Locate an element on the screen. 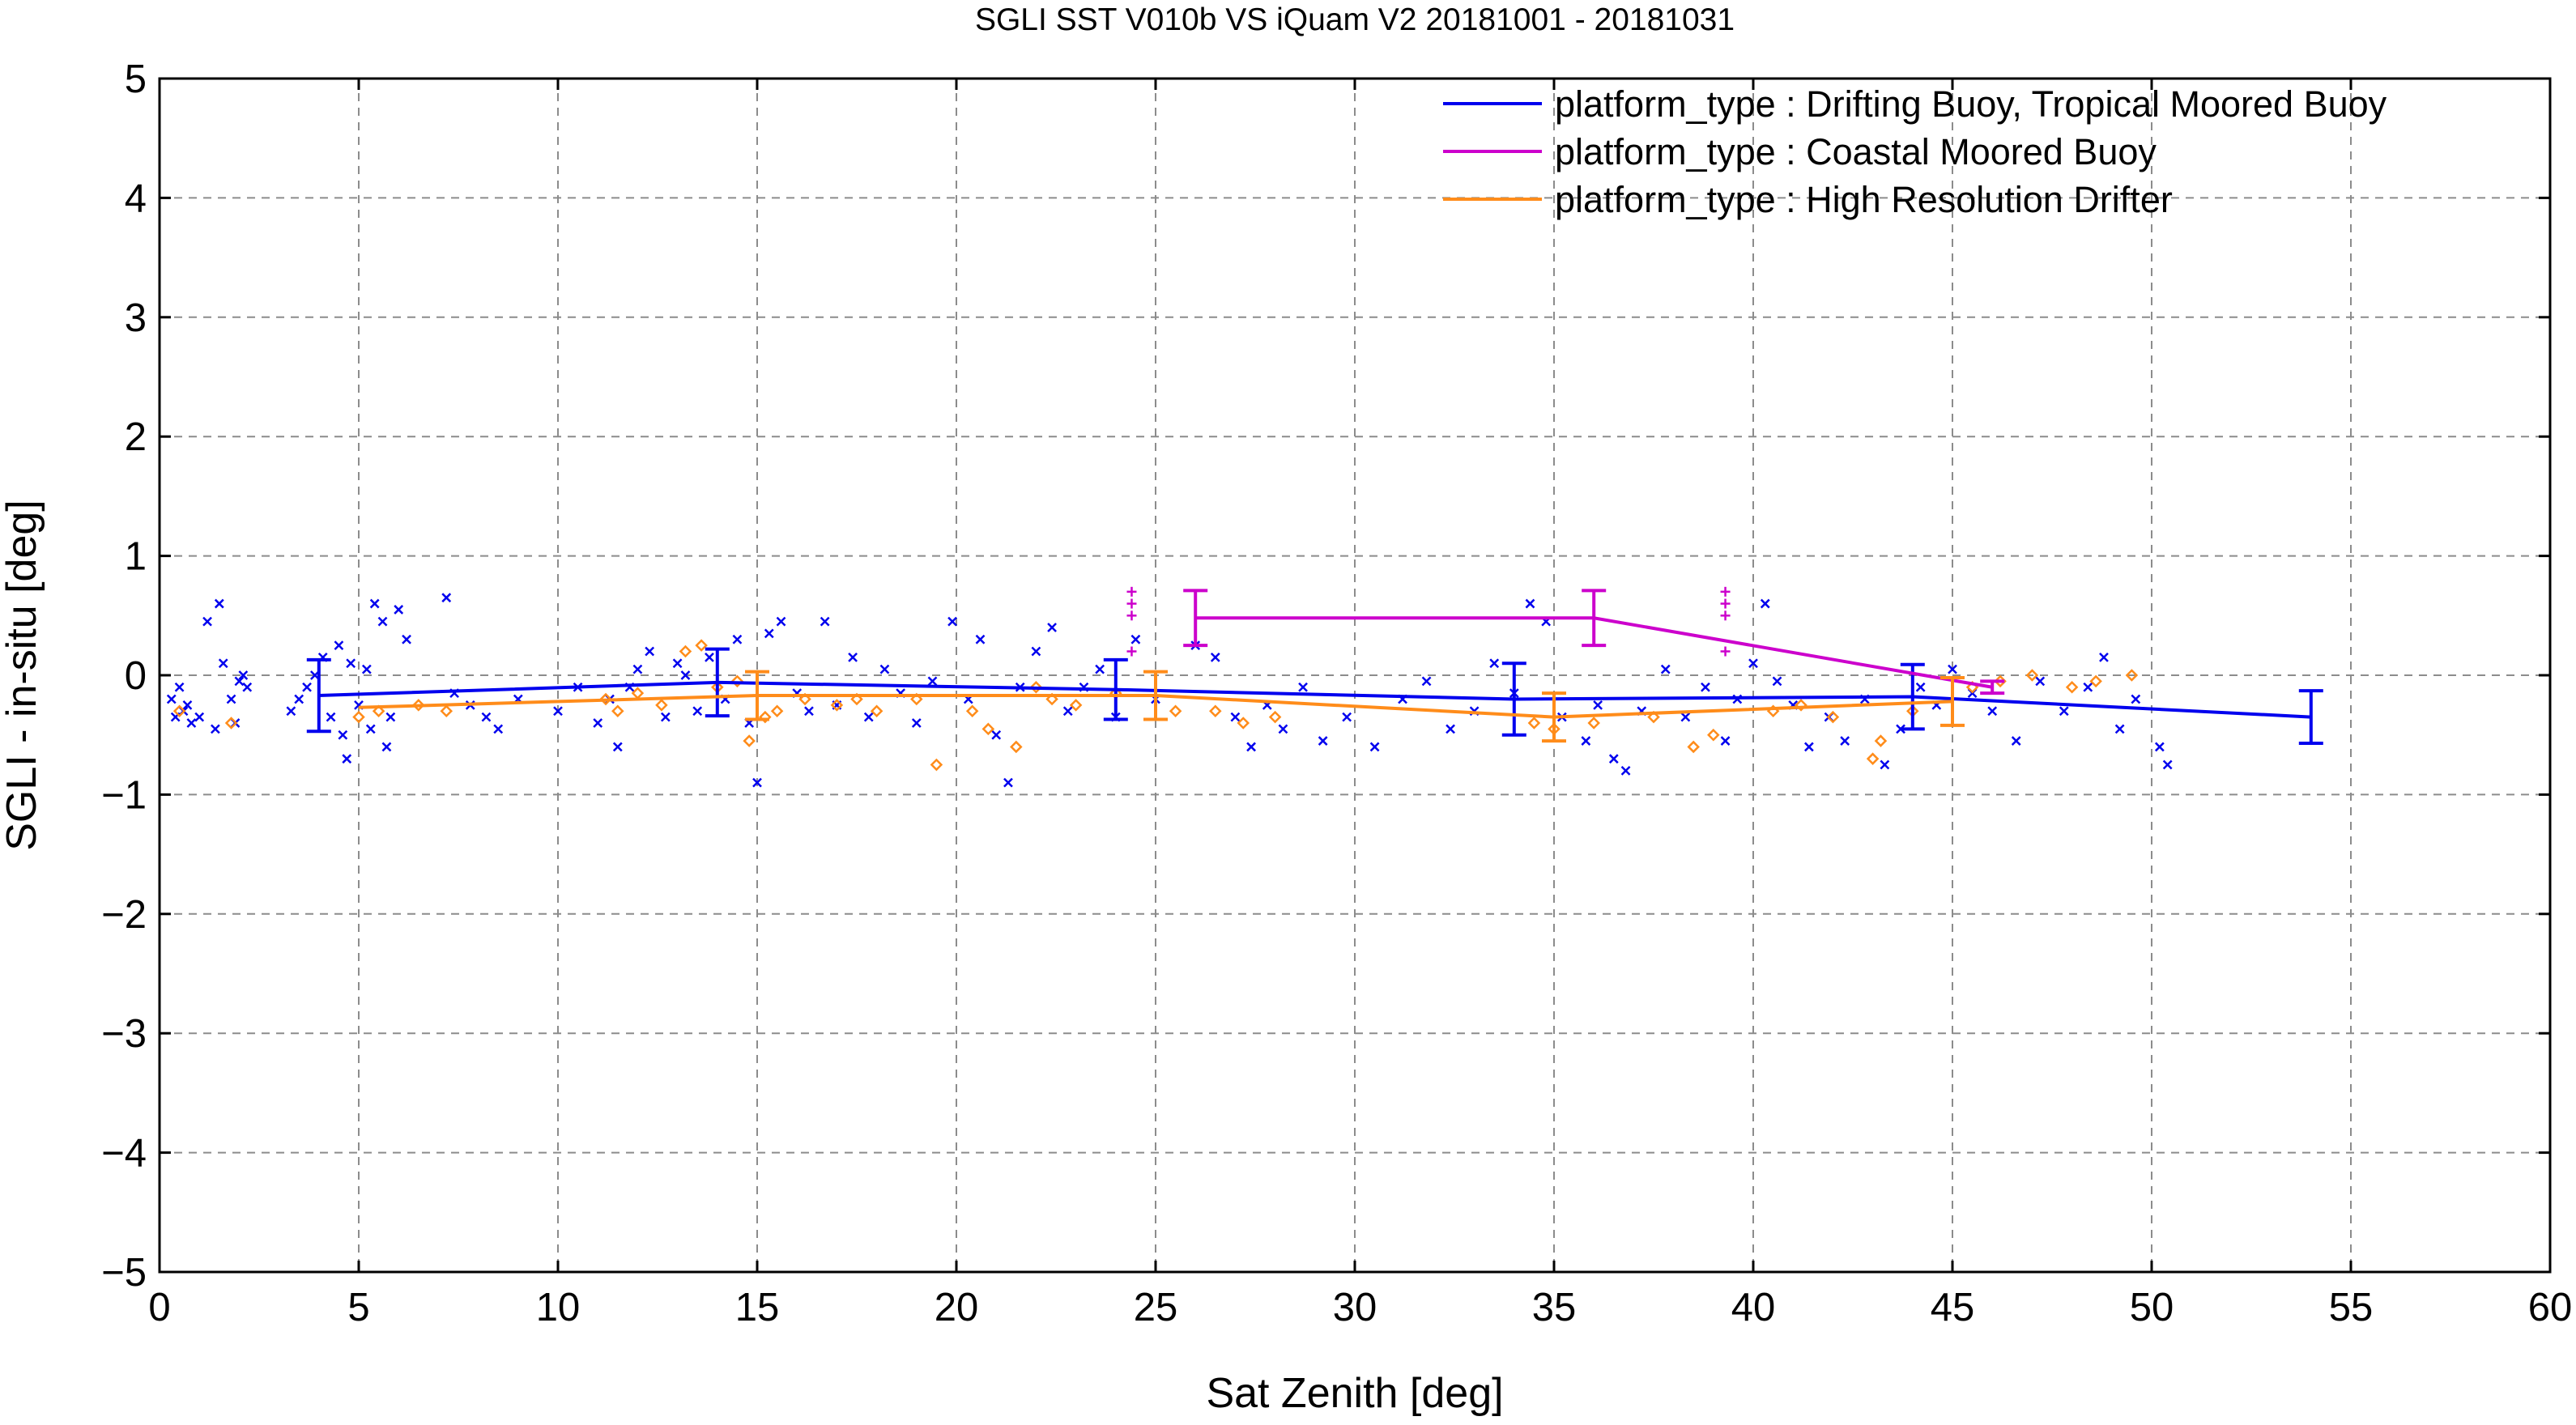 This screenshot has height=1425, width=2576. x-tick-label: 50 is located at coordinates (2152, 1308).